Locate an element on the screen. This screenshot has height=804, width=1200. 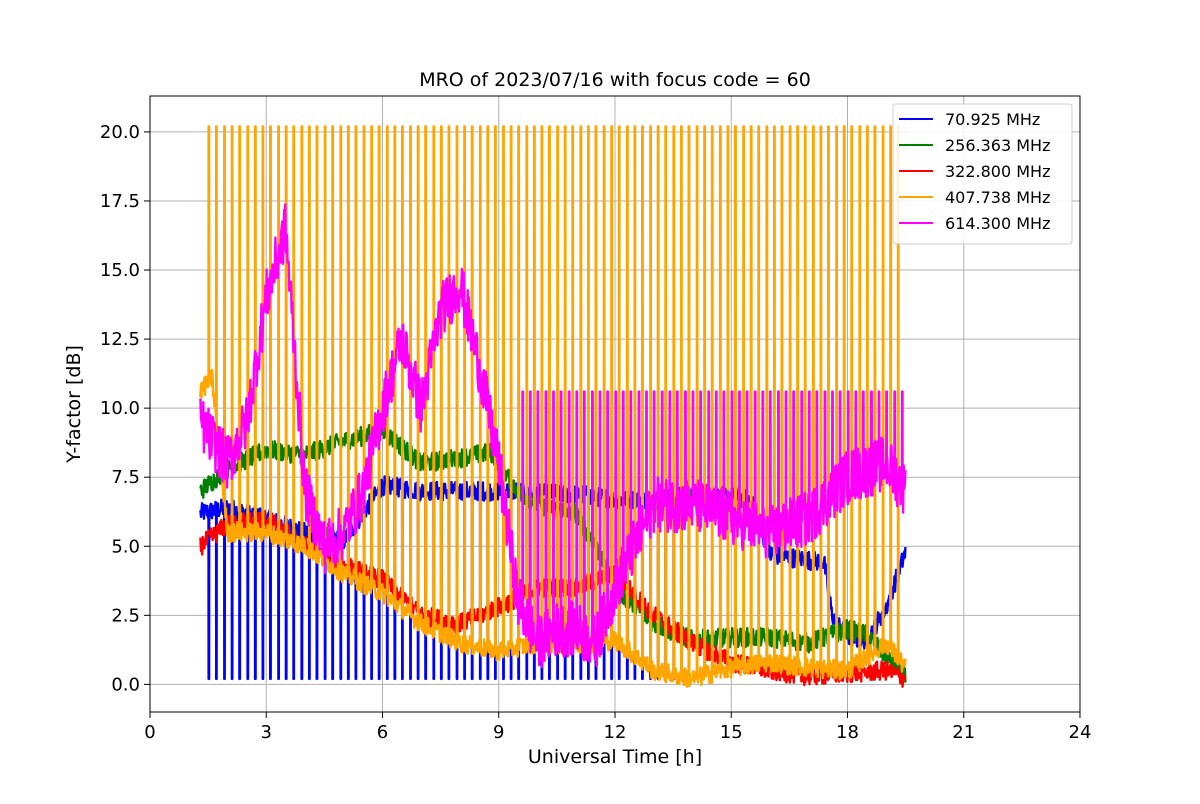
y-axis-label: Y-factor [dB] is located at coordinates (74, 404).